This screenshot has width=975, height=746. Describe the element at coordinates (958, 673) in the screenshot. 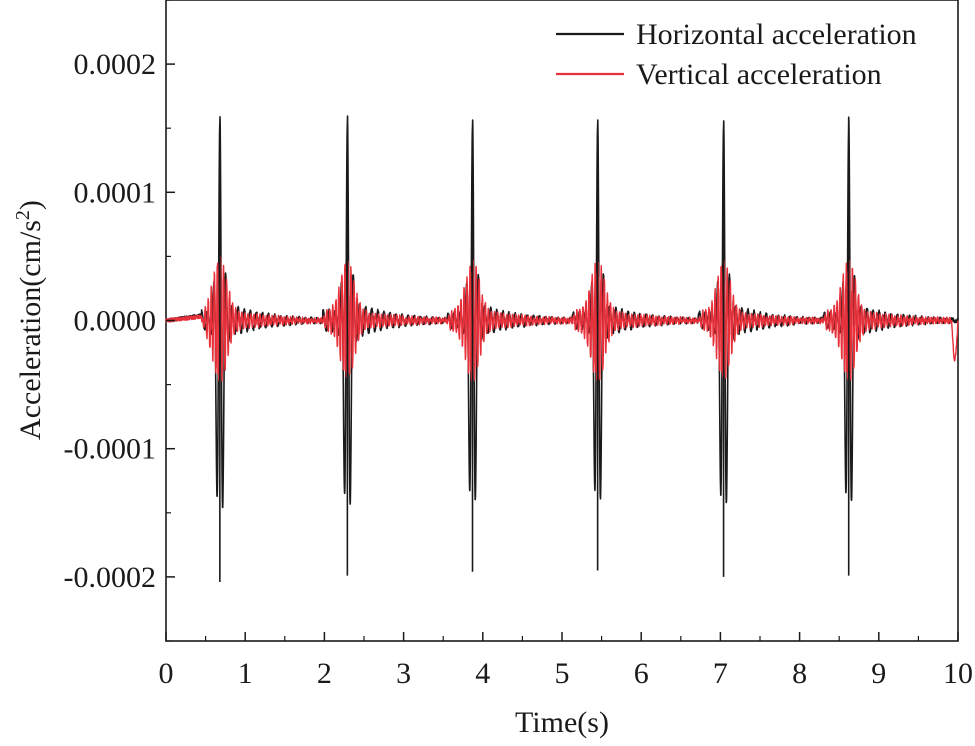

I see `x-tick-label: 10` at that location.